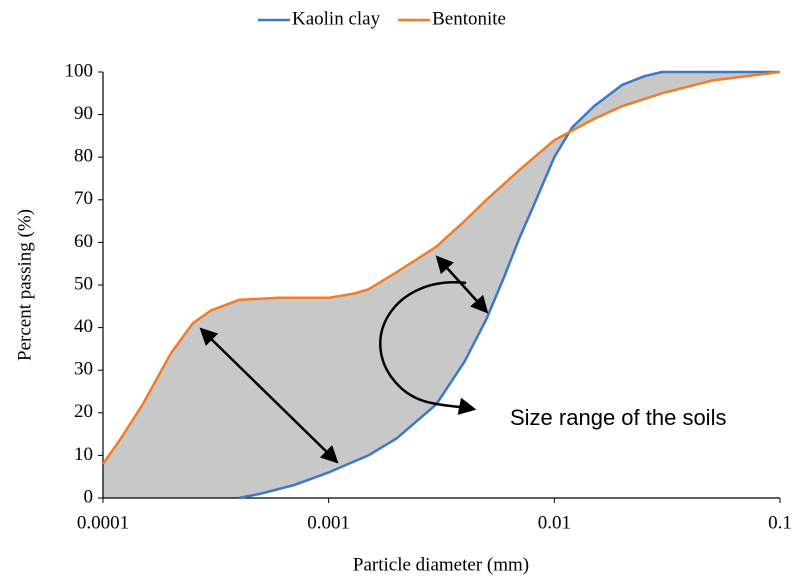 The height and width of the screenshot is (582, 800). I want to click on y-tick-label: 0, so click(89, 496).